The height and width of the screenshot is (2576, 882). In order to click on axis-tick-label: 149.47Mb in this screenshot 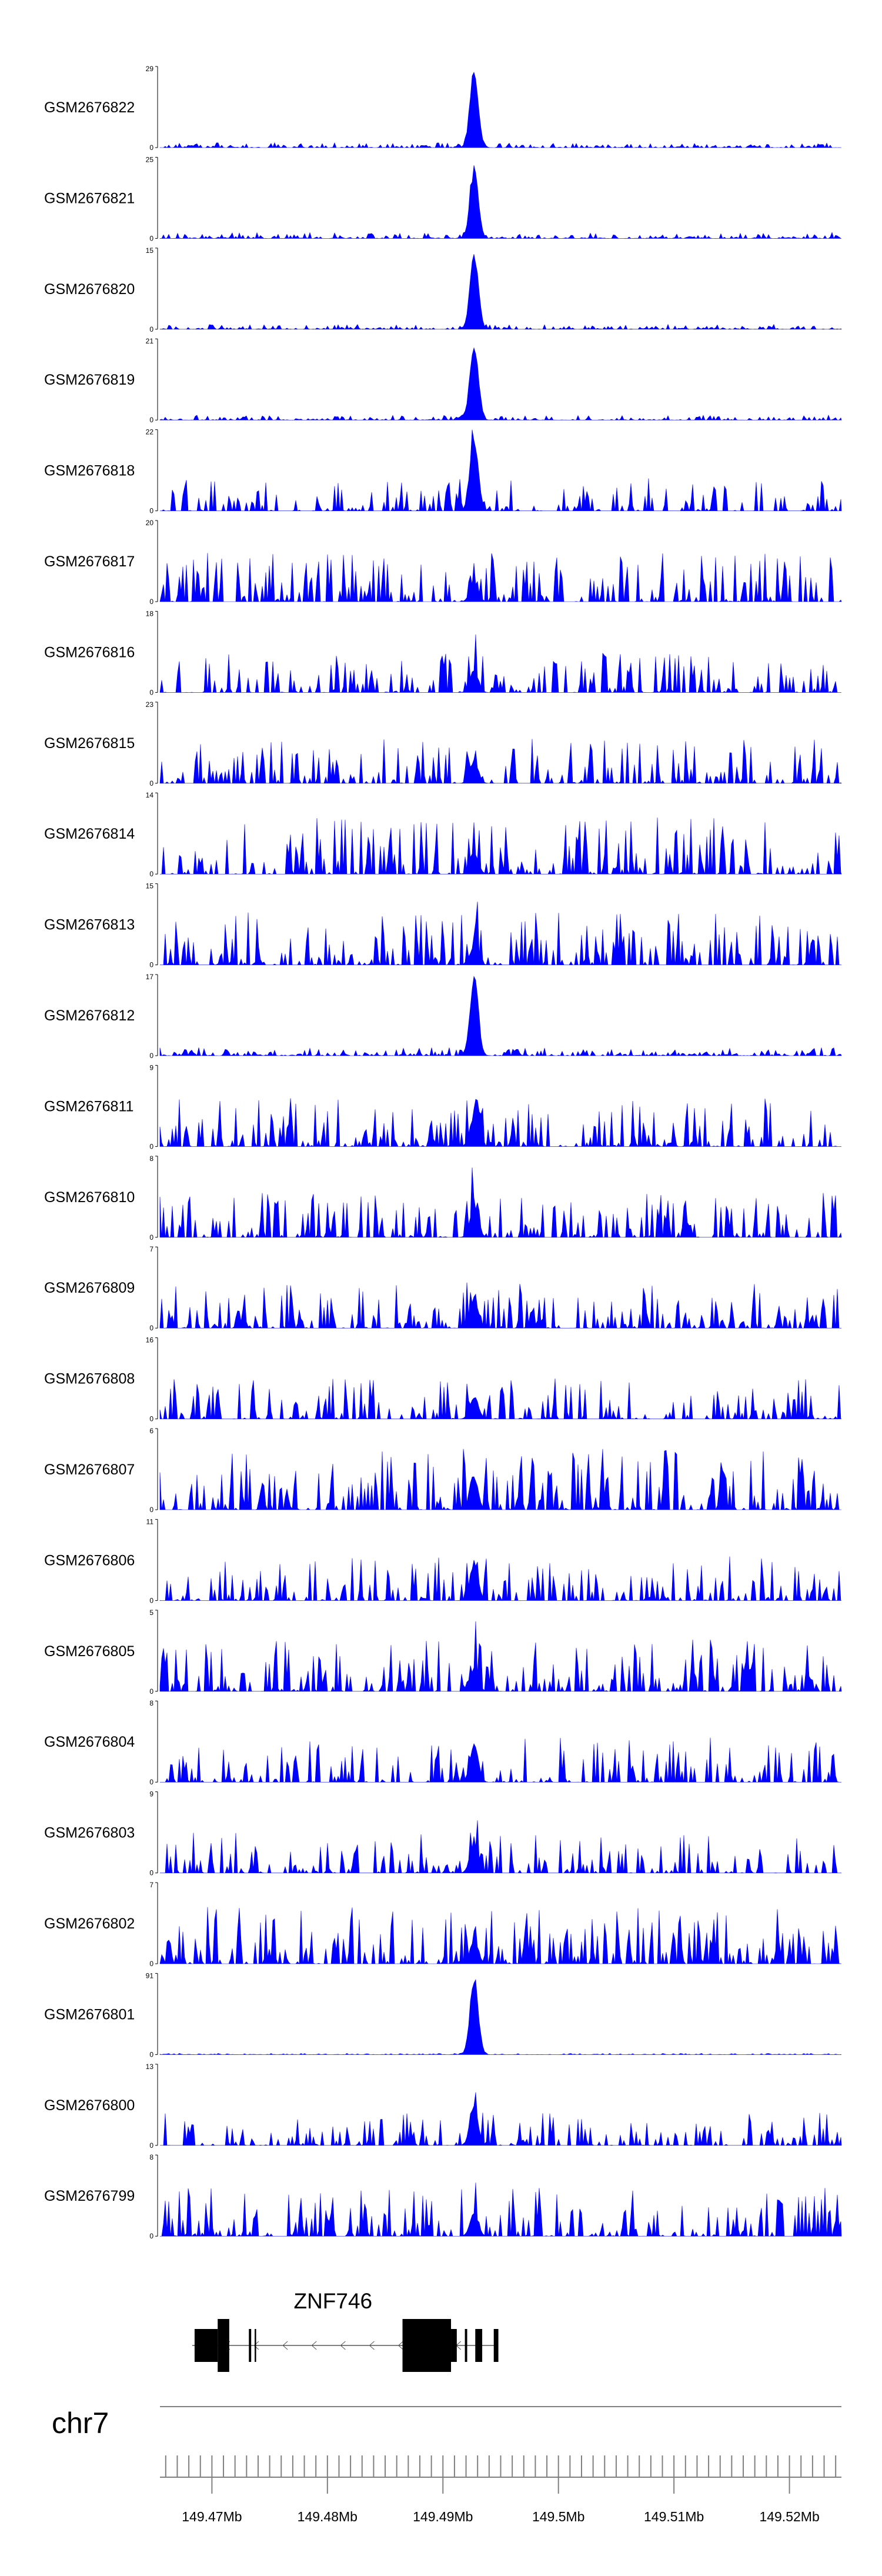, I will do `click(212, 2516)`.